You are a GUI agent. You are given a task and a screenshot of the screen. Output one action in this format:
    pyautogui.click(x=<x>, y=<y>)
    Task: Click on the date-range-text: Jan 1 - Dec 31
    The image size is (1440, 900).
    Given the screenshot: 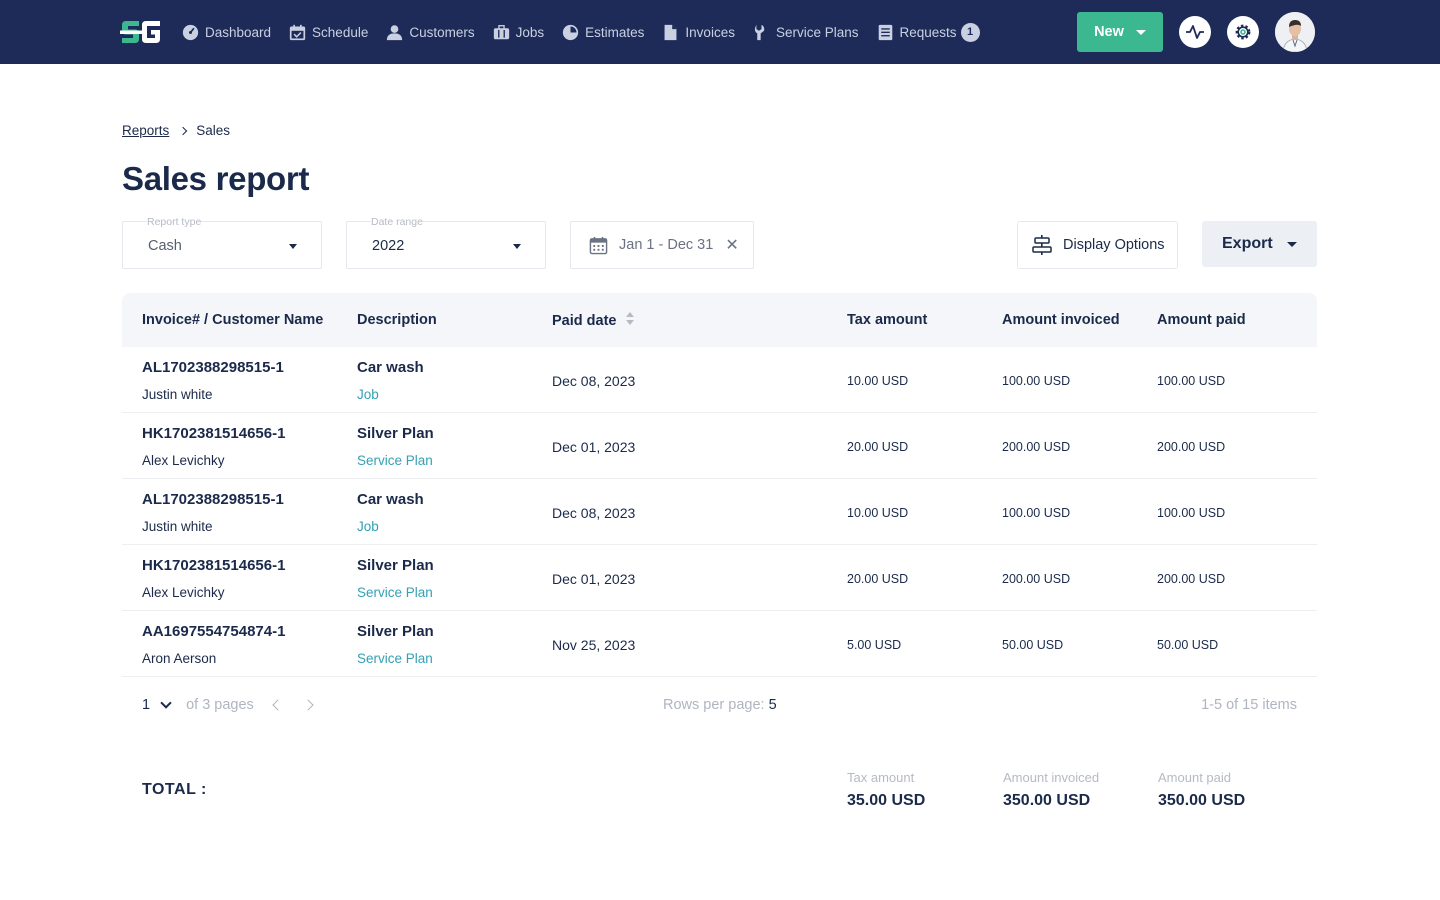 What is the action you would take?
    pyautogui.click(x=666, y=245)
    